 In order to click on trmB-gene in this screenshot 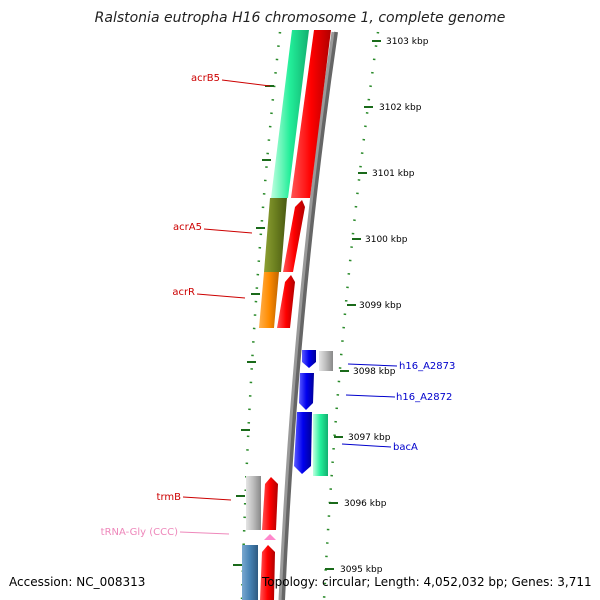, I will do `click(253, 503)`.